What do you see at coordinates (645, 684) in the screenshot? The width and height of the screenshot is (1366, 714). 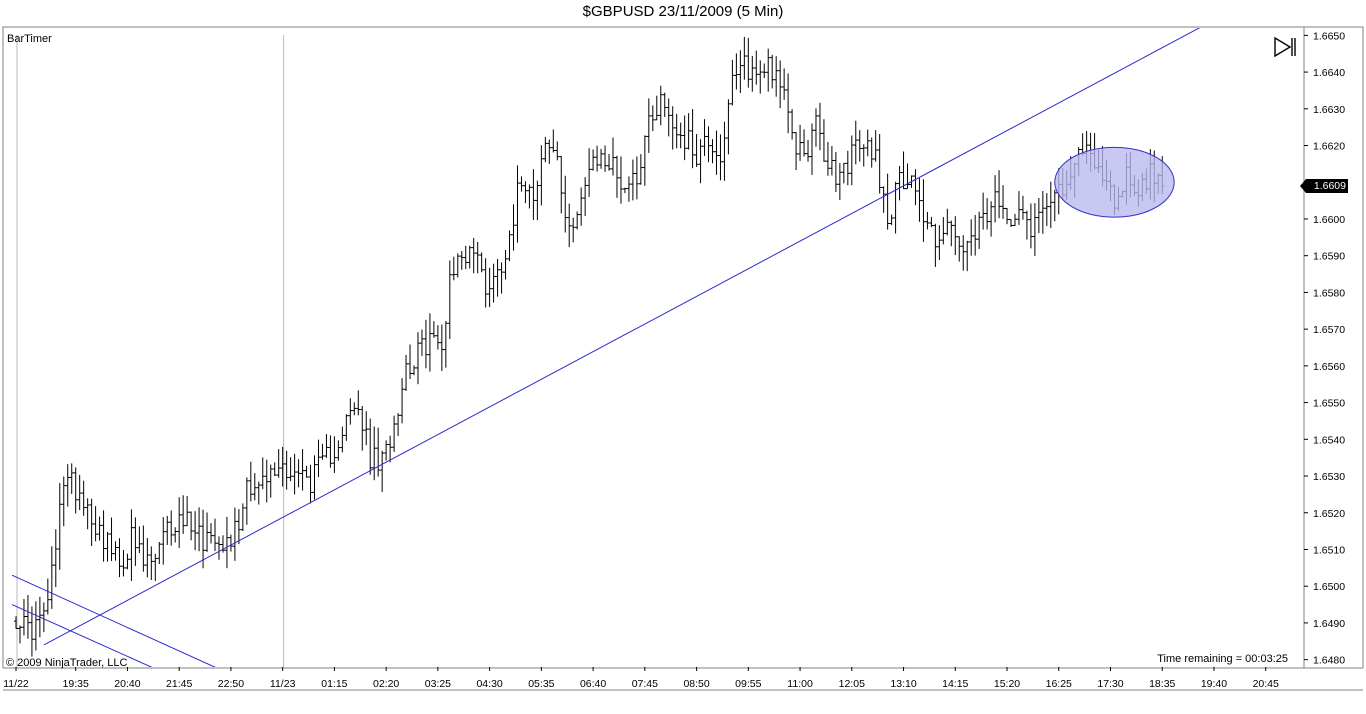 I see `x-tick-label: 07:45` at bounding box center [645, 684].